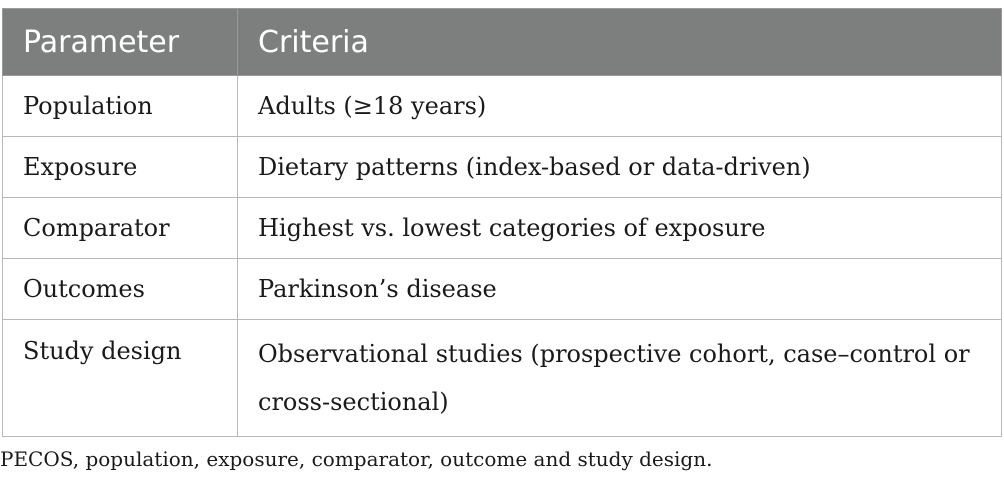 This screenshot has width=1004, height=491. I want to click on row-parameter: Comparator, so click(120, 228).